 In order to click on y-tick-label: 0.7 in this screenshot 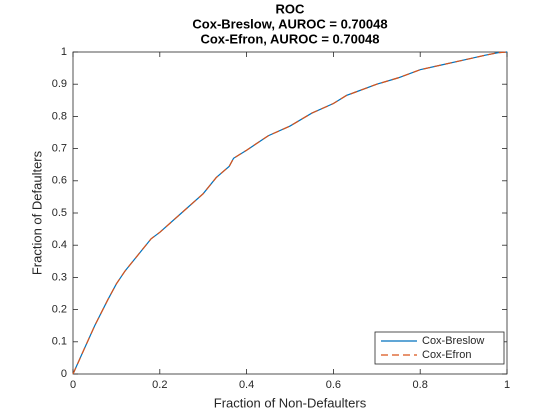, I will do `click(59, 149)`.